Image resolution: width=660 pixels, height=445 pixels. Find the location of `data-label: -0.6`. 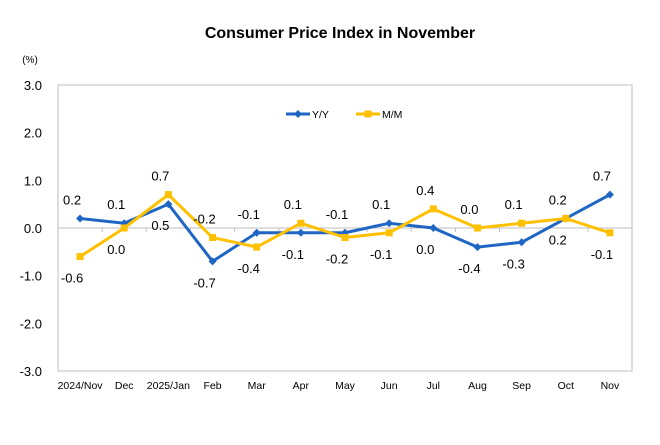

data-label: -0.6 is located at coordinates (72, 278).